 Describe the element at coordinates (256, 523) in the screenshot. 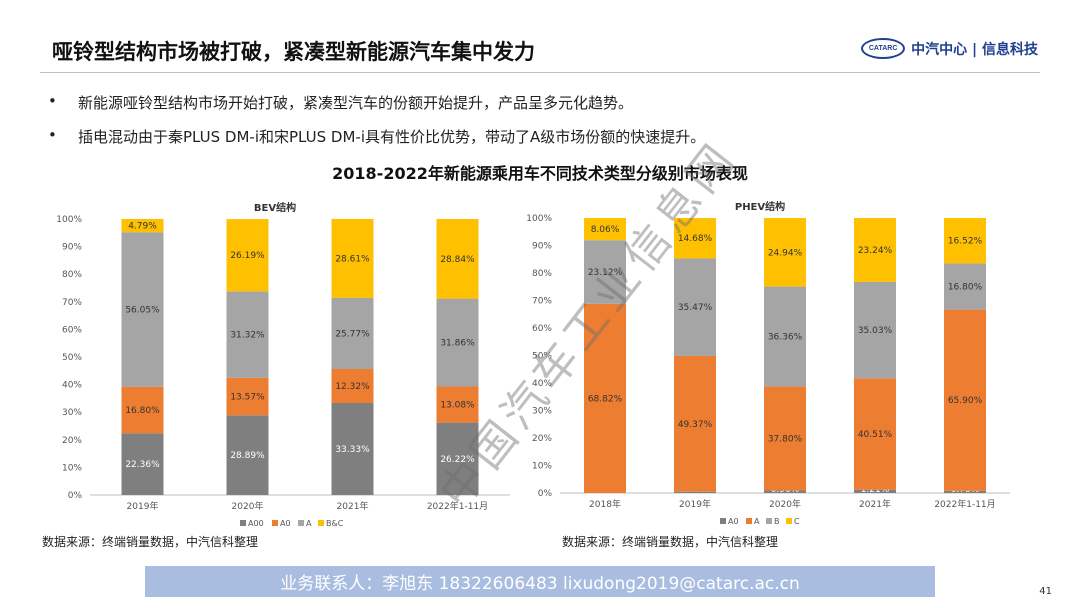

I see `legend-label: A00` at that location.